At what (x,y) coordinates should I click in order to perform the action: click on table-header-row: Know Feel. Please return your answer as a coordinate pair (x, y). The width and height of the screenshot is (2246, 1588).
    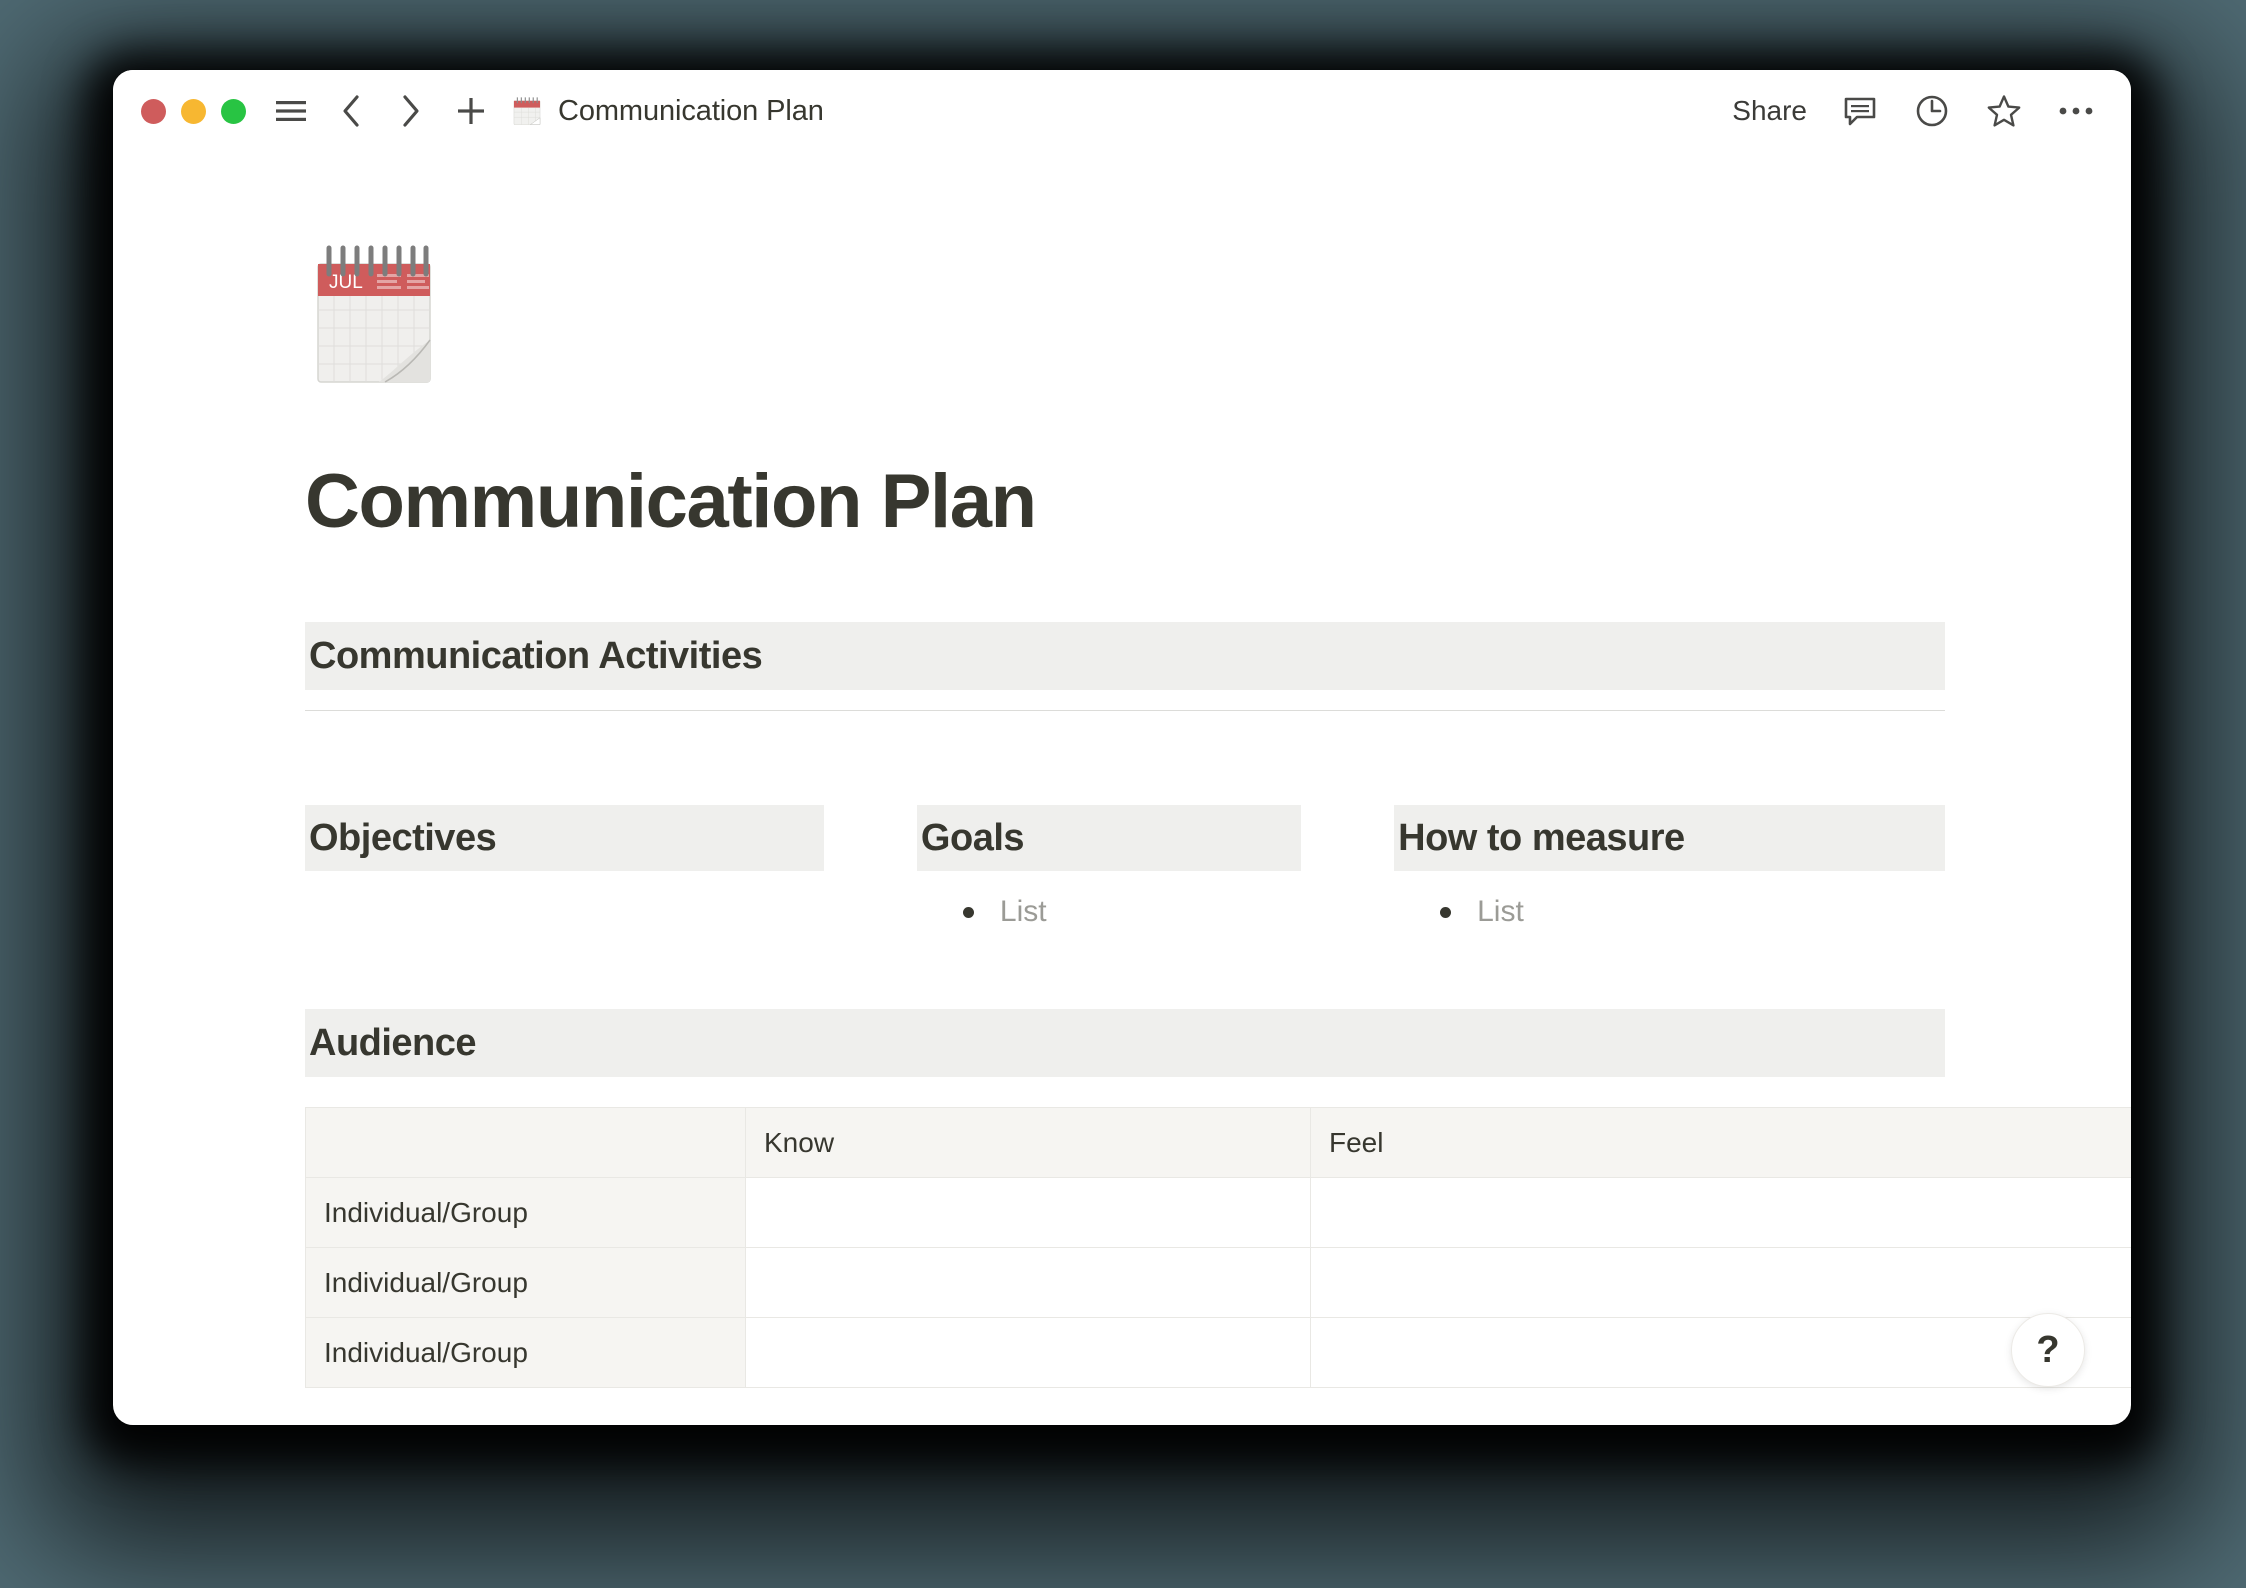
    Looking at the image, I should click on (1218, 1142).